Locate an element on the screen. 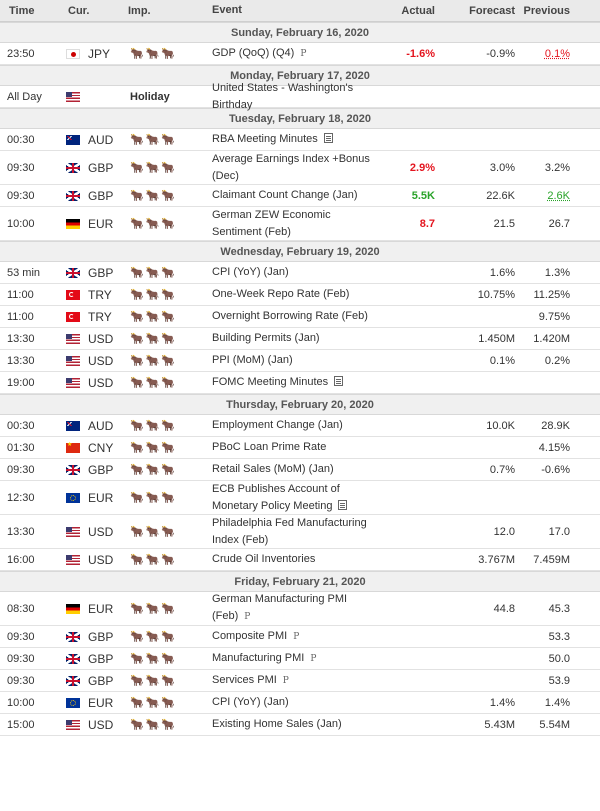  event-name: German Manufacturing PMI (Feb) is located at coordinates (280, 607).